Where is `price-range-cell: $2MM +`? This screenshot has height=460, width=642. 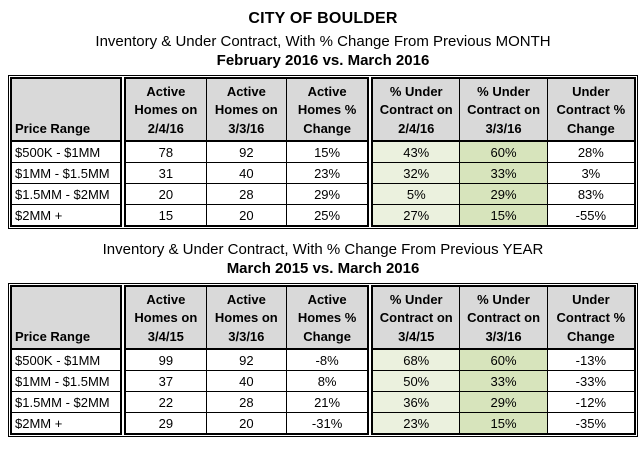
price-range-cell: $2MM + is located at coordinates (66, 215).